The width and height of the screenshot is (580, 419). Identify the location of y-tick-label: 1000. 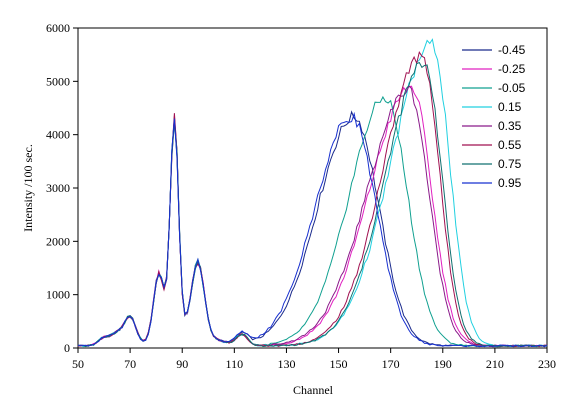
(58, 295).